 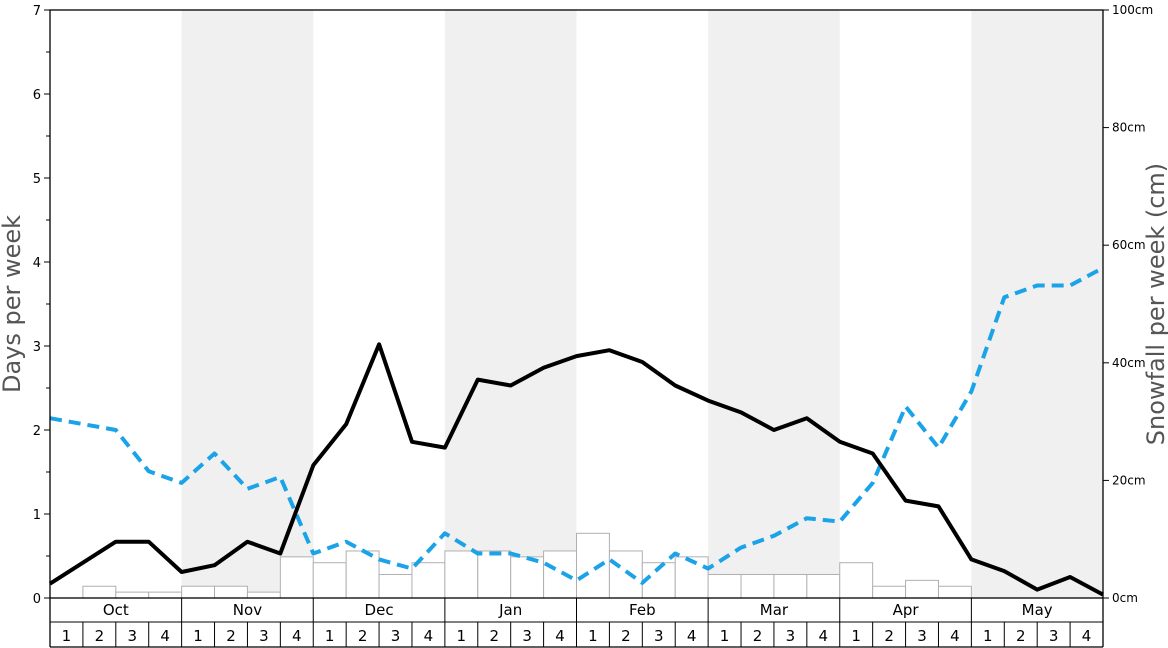 What do you see at coordinates (37, 263) in the screenshot?
I see `left-tick-label: 4` at bounding box center [37, 263].